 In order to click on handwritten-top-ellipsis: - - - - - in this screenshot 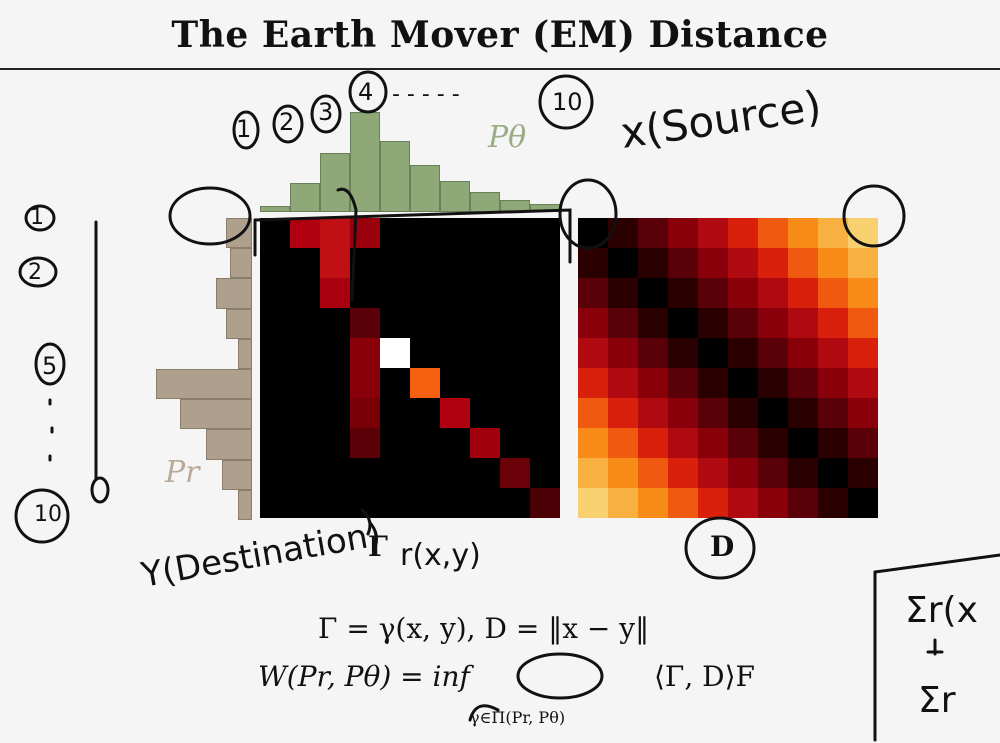, I will do `click(426, 94)`.